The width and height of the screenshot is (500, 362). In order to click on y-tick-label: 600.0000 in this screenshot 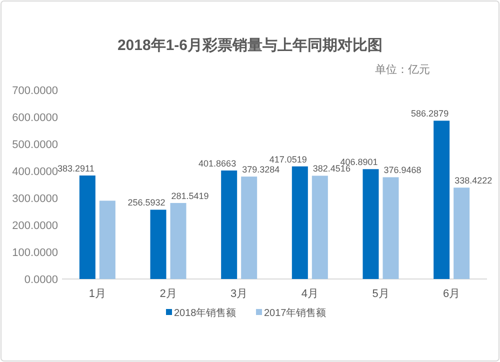, I will do `click(35, 118)`.